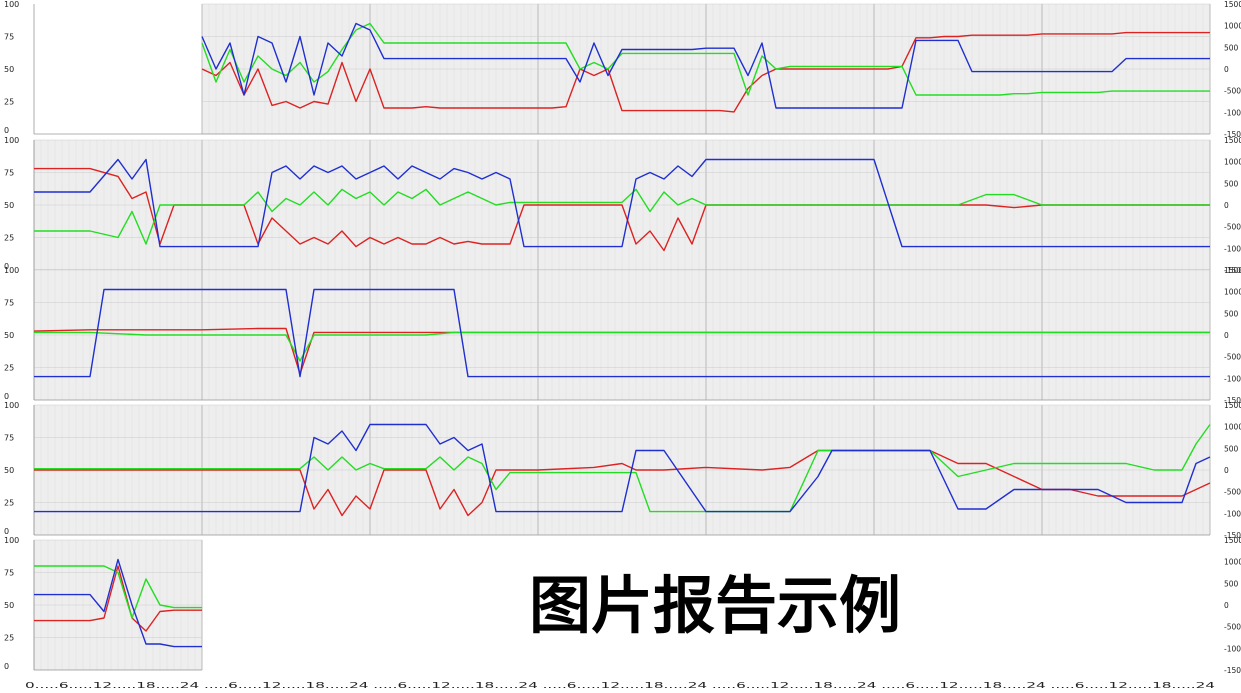 This screenshot has height=693, width=1241. What do you see at coordinates (715, 605) in the screenshot?
I see `chart-caption: 图片报告示例` at bounding box center [715, 605].